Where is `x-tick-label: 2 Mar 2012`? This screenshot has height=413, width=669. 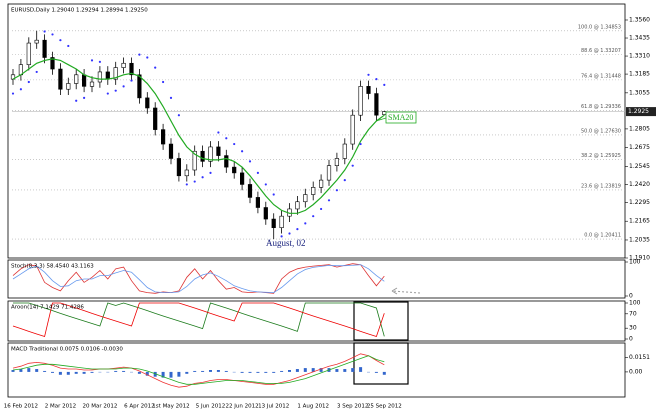 x-tick-label: 2 Mar 2012 is located at coordinates (60, 407).